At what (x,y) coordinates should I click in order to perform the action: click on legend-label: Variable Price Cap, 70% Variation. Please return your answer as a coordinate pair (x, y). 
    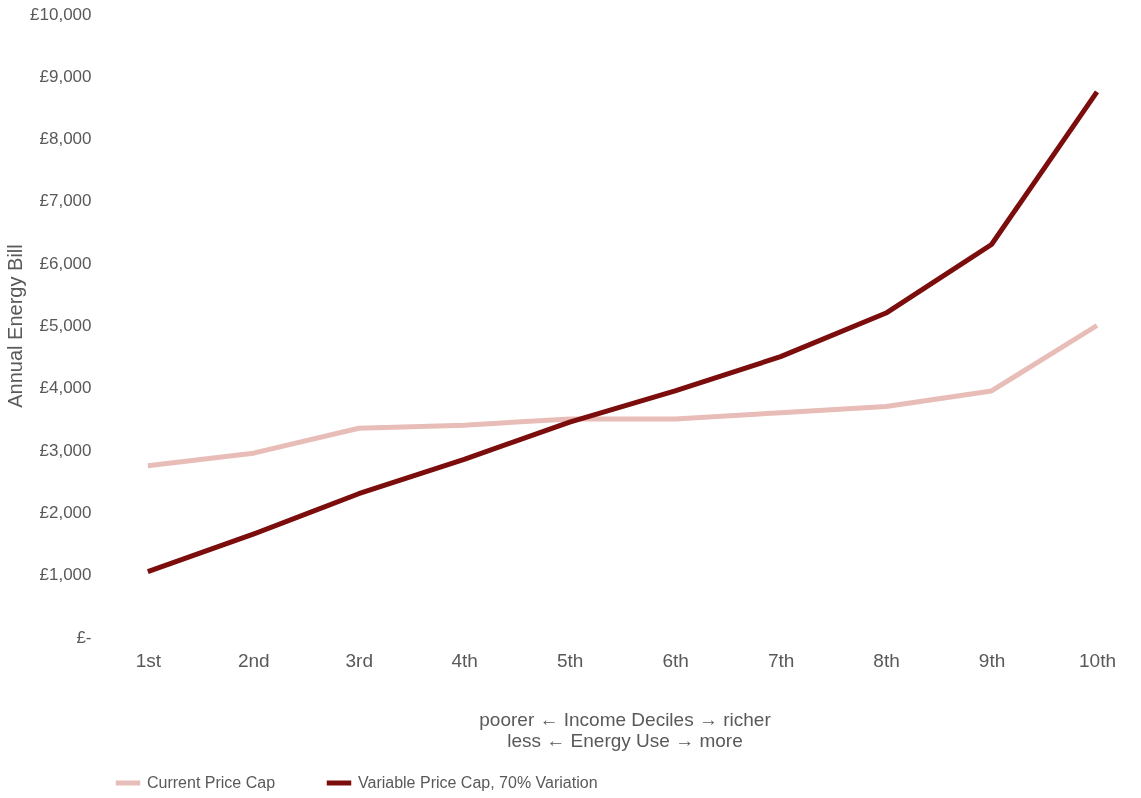
    Looking at the image, I should click on (478, 782).